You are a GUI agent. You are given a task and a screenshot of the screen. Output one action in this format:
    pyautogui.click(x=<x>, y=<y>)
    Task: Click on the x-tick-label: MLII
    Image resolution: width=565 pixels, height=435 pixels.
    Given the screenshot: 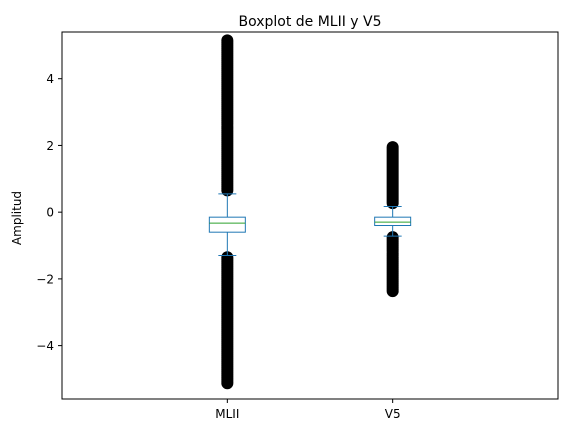 What is the action you would take?
    pyautogui.click(x=227, y=414)
    